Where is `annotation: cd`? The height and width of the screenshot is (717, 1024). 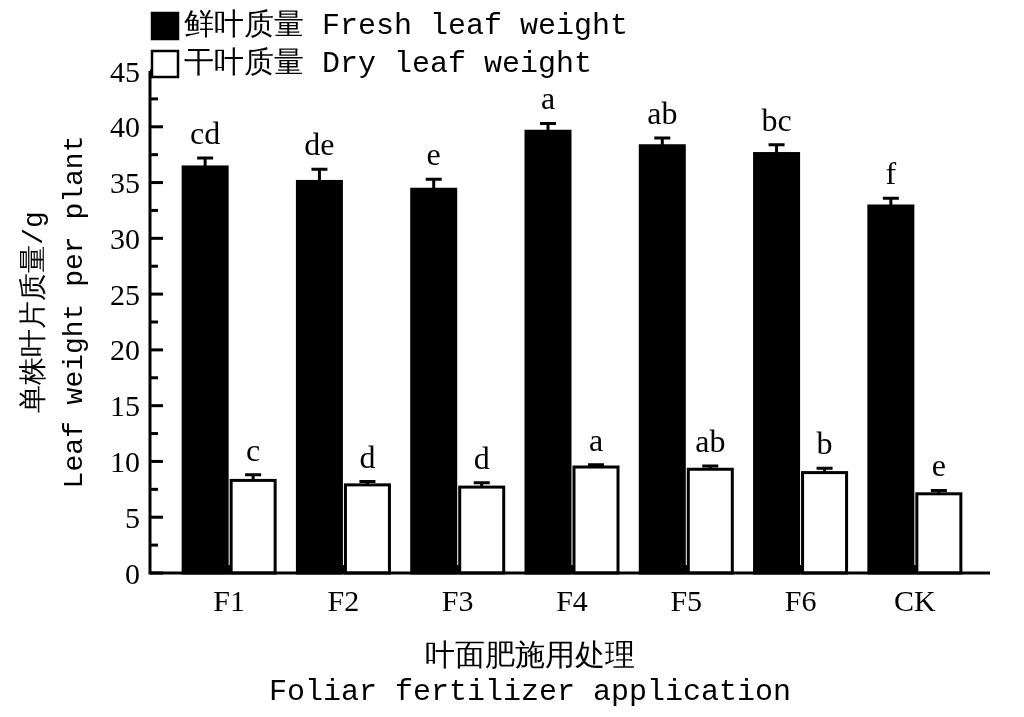
annotation: cd is located at coordinates (205, 133).